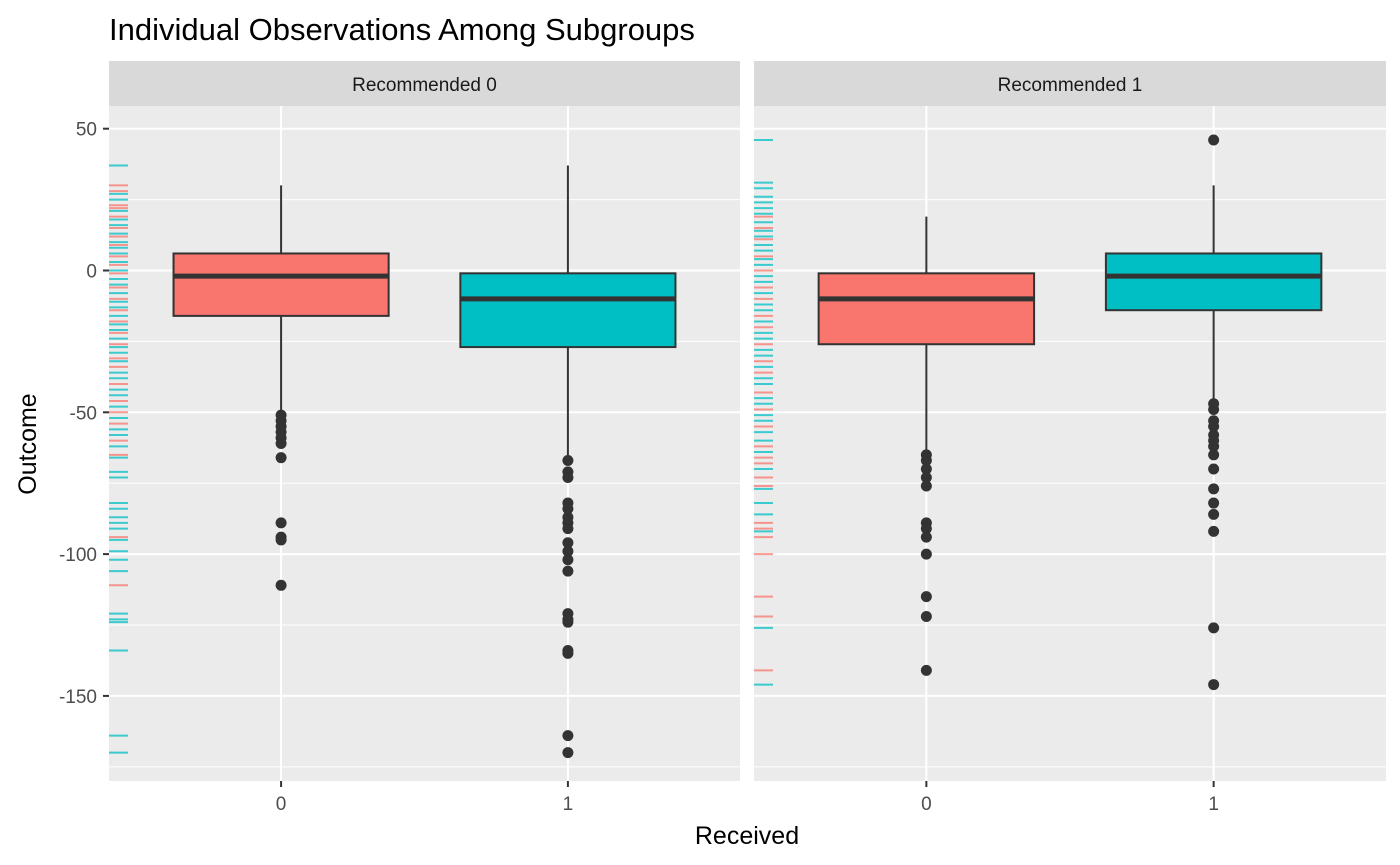 The width and height of the screenshot is (1400, 865). I want to click on y-tick-label: -50, so click(83, 413).